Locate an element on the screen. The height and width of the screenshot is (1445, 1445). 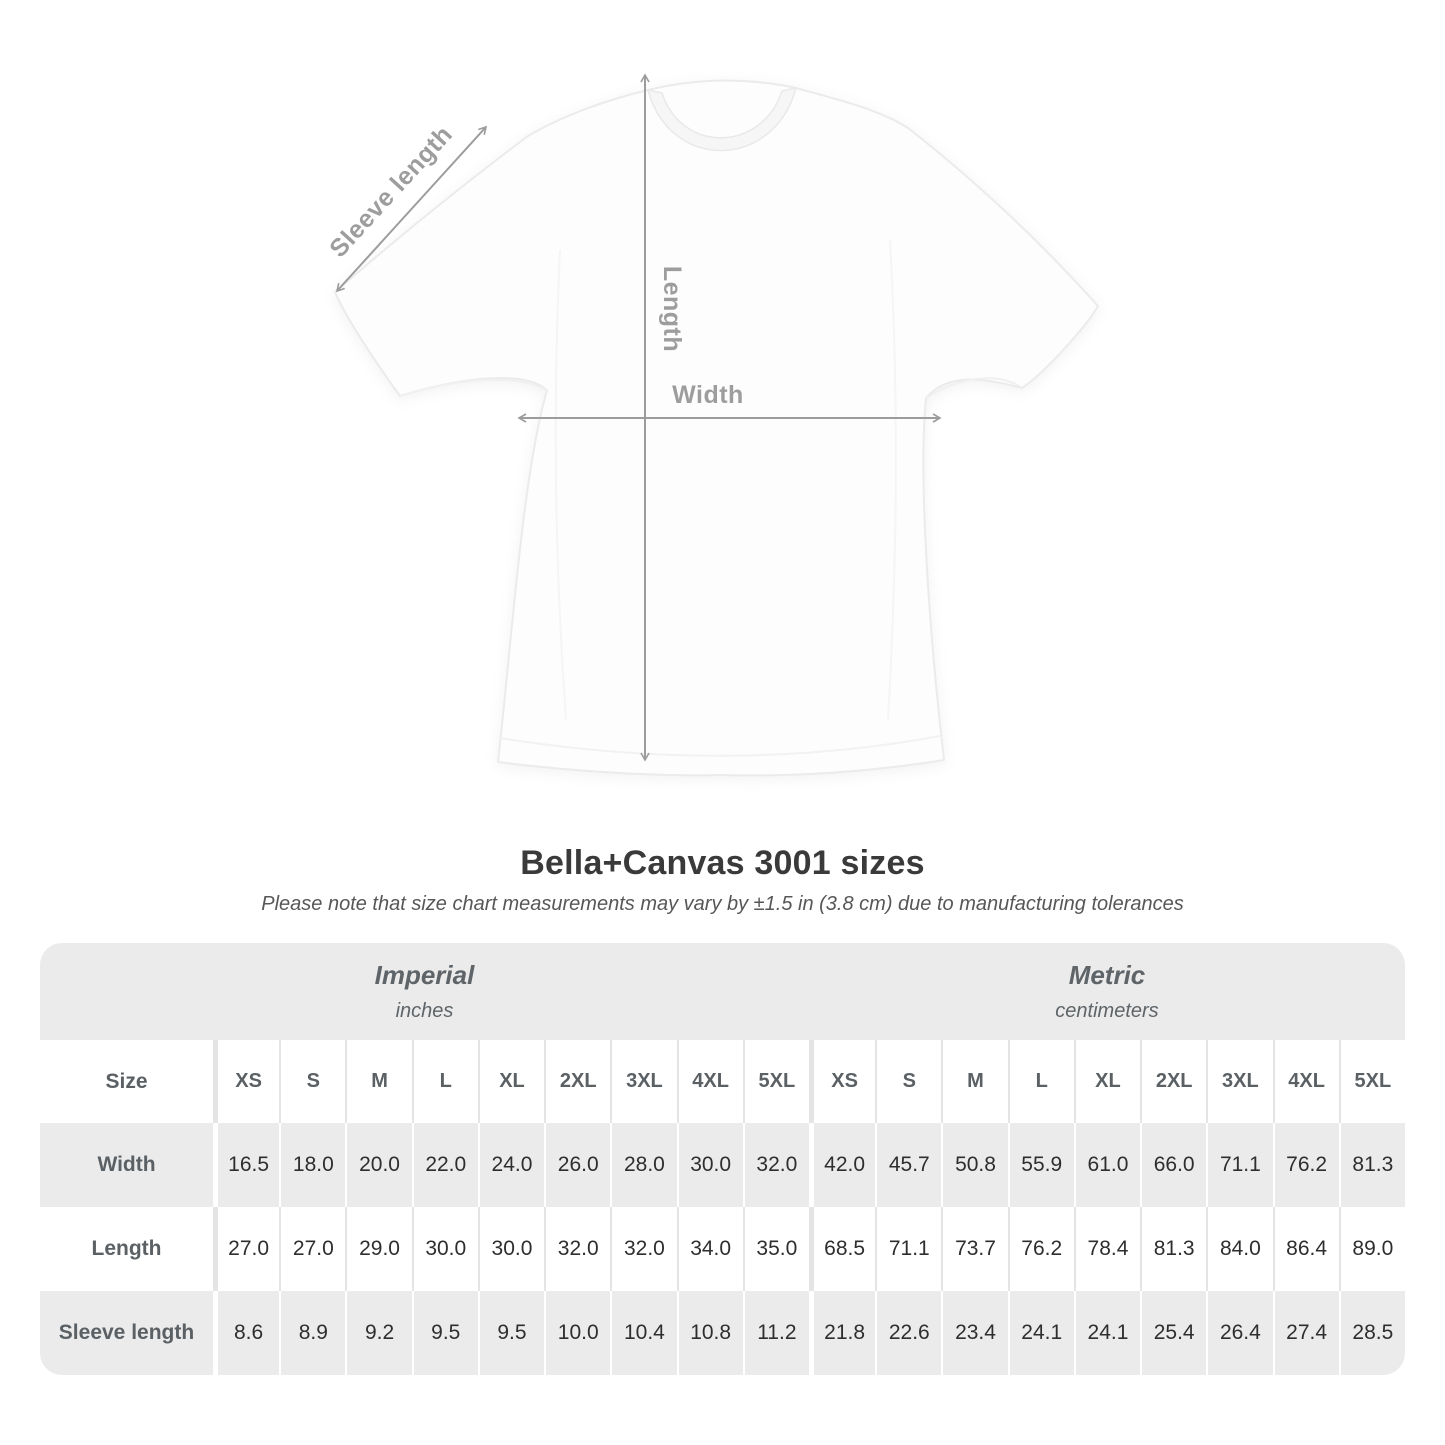
value-cell: 84.0 is located at coordinates (1239, 1249).